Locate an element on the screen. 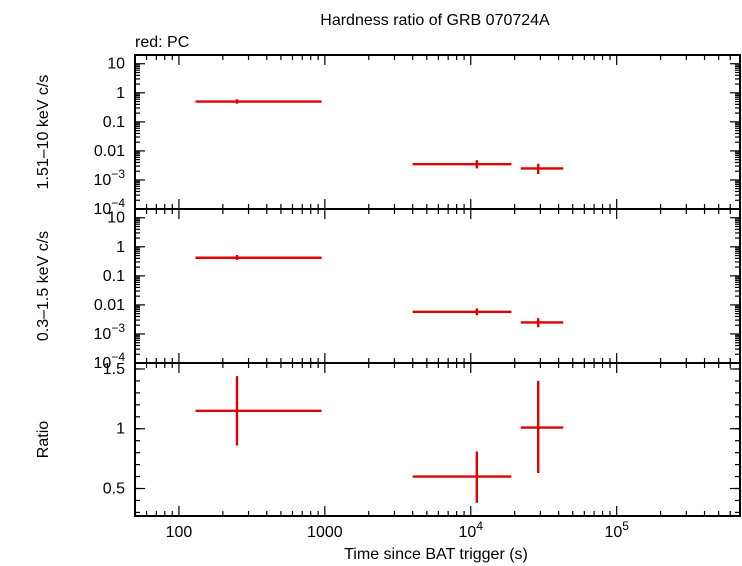 Image resolution: width=742 pixels, height=566 pixels. x-tick-label: 10⁴ is located at coordinates (471, 530).